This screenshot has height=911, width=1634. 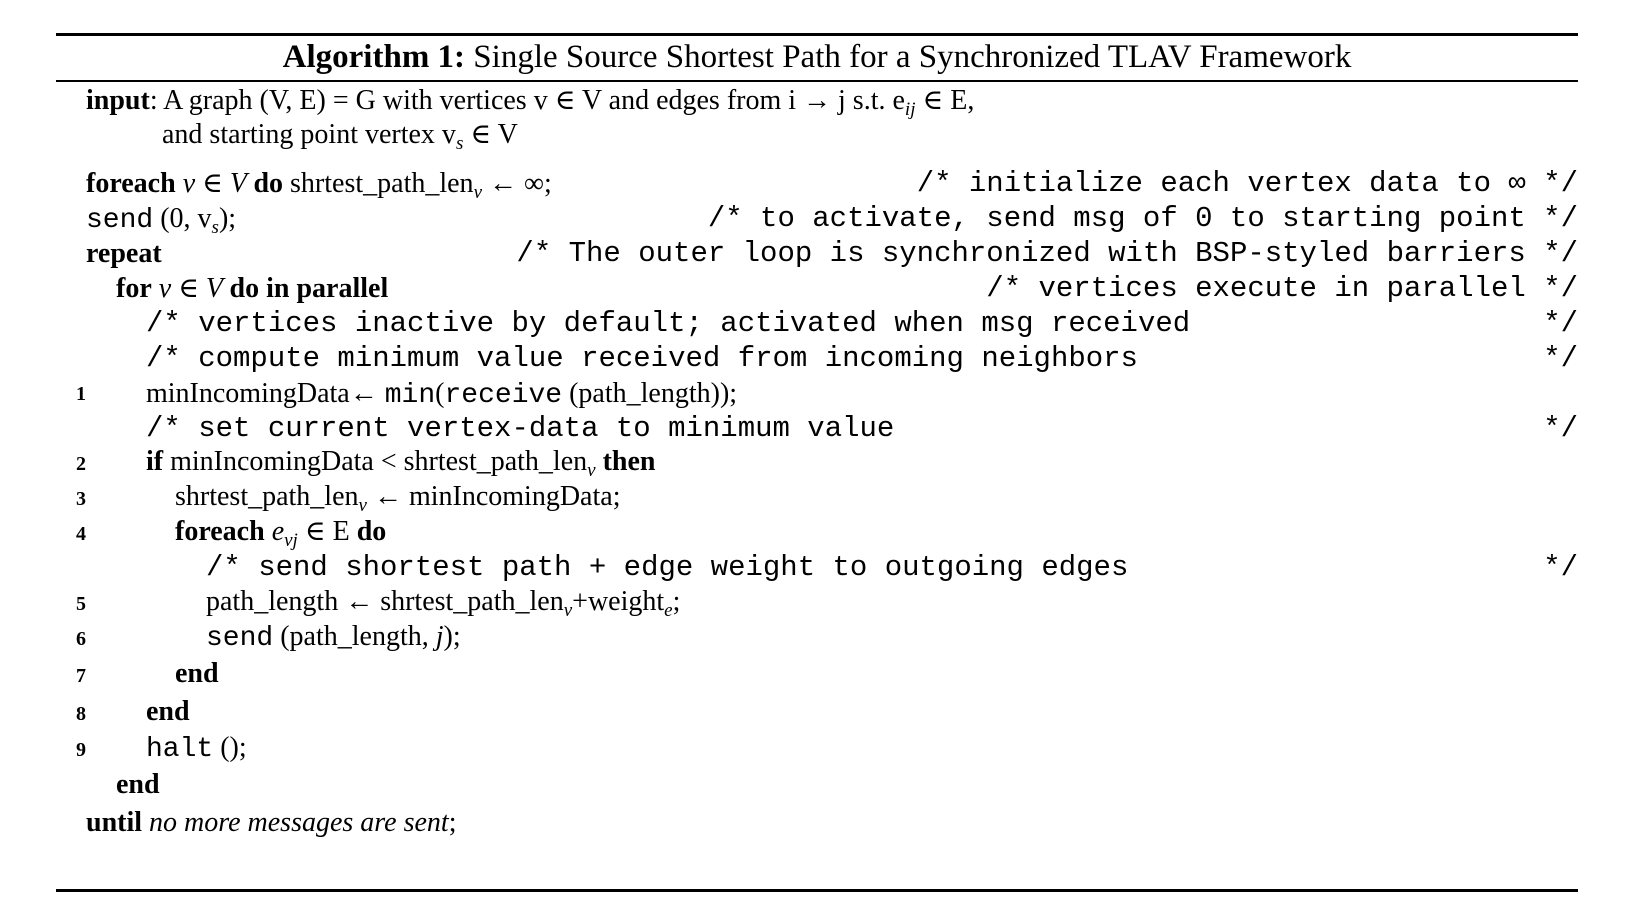 I want to click on foreach-keyword-inner: foreach, so click(x=220, y=531).